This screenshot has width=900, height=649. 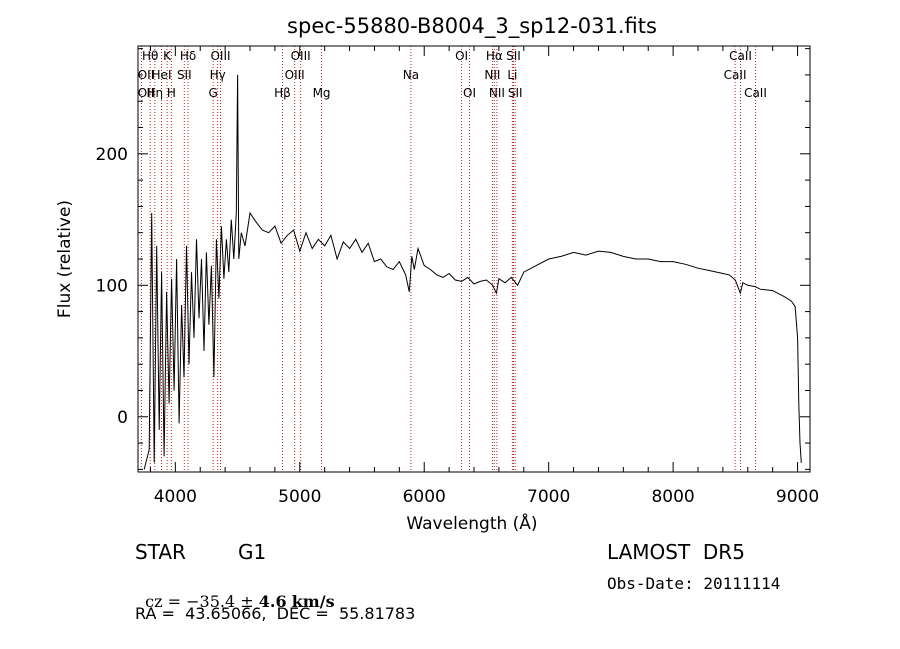 What do you see at coordinates (150, 56) in the screenshot?
I see `line-label-0: Hθ` at bounding box center [150, 56].